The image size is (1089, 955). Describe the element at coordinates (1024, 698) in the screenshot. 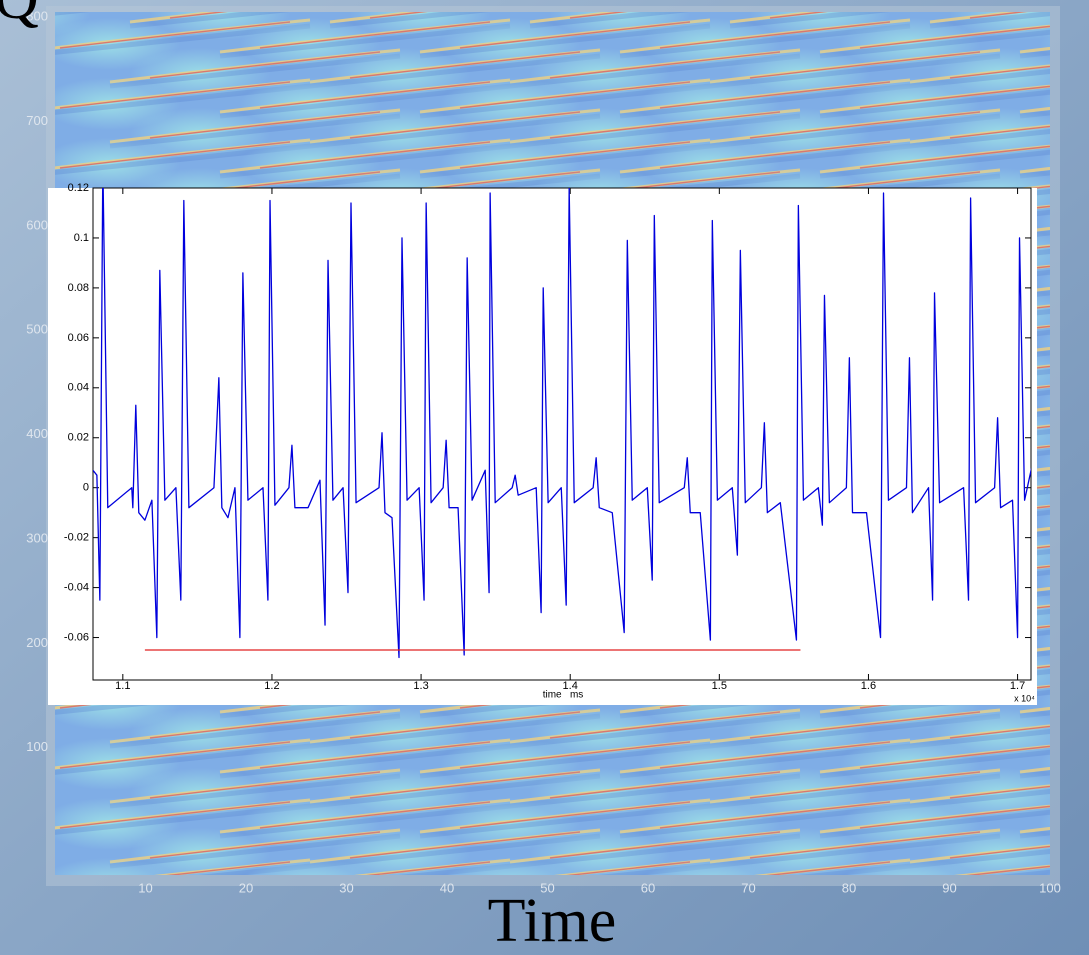

I see `x-tick-multiplier: x 10⁴` at that location.